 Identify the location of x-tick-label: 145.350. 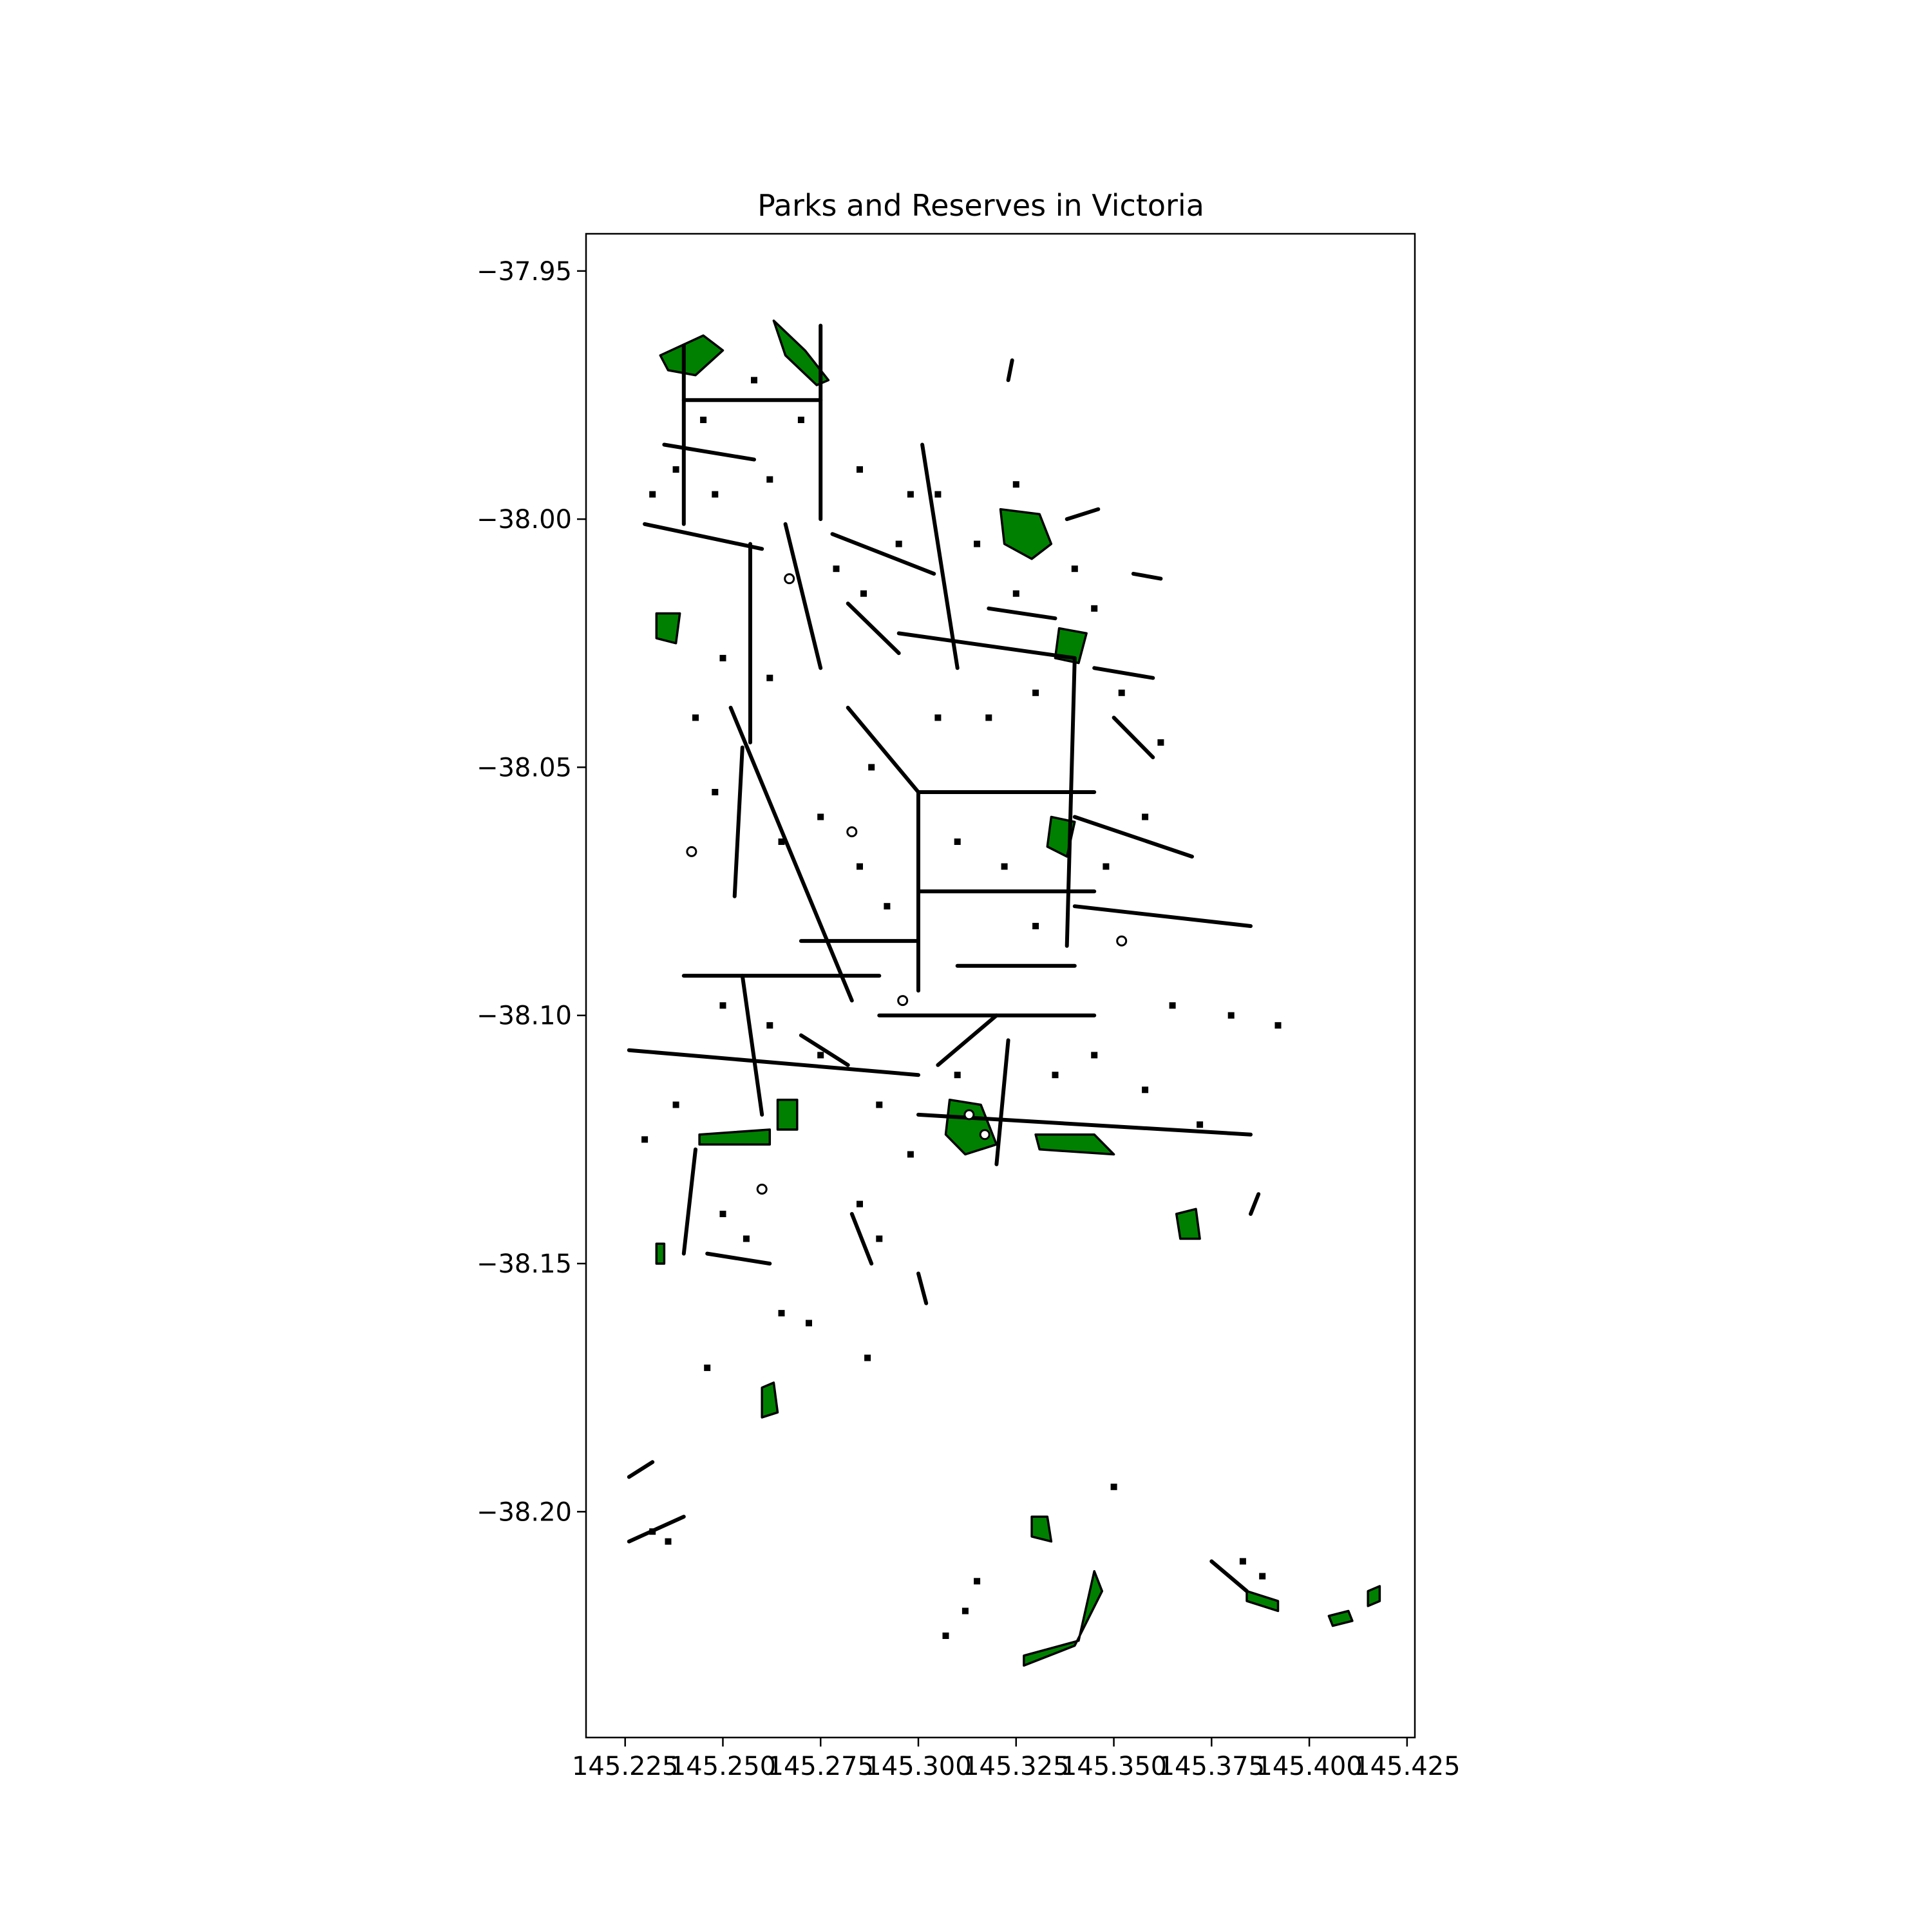
(1114, 1766).